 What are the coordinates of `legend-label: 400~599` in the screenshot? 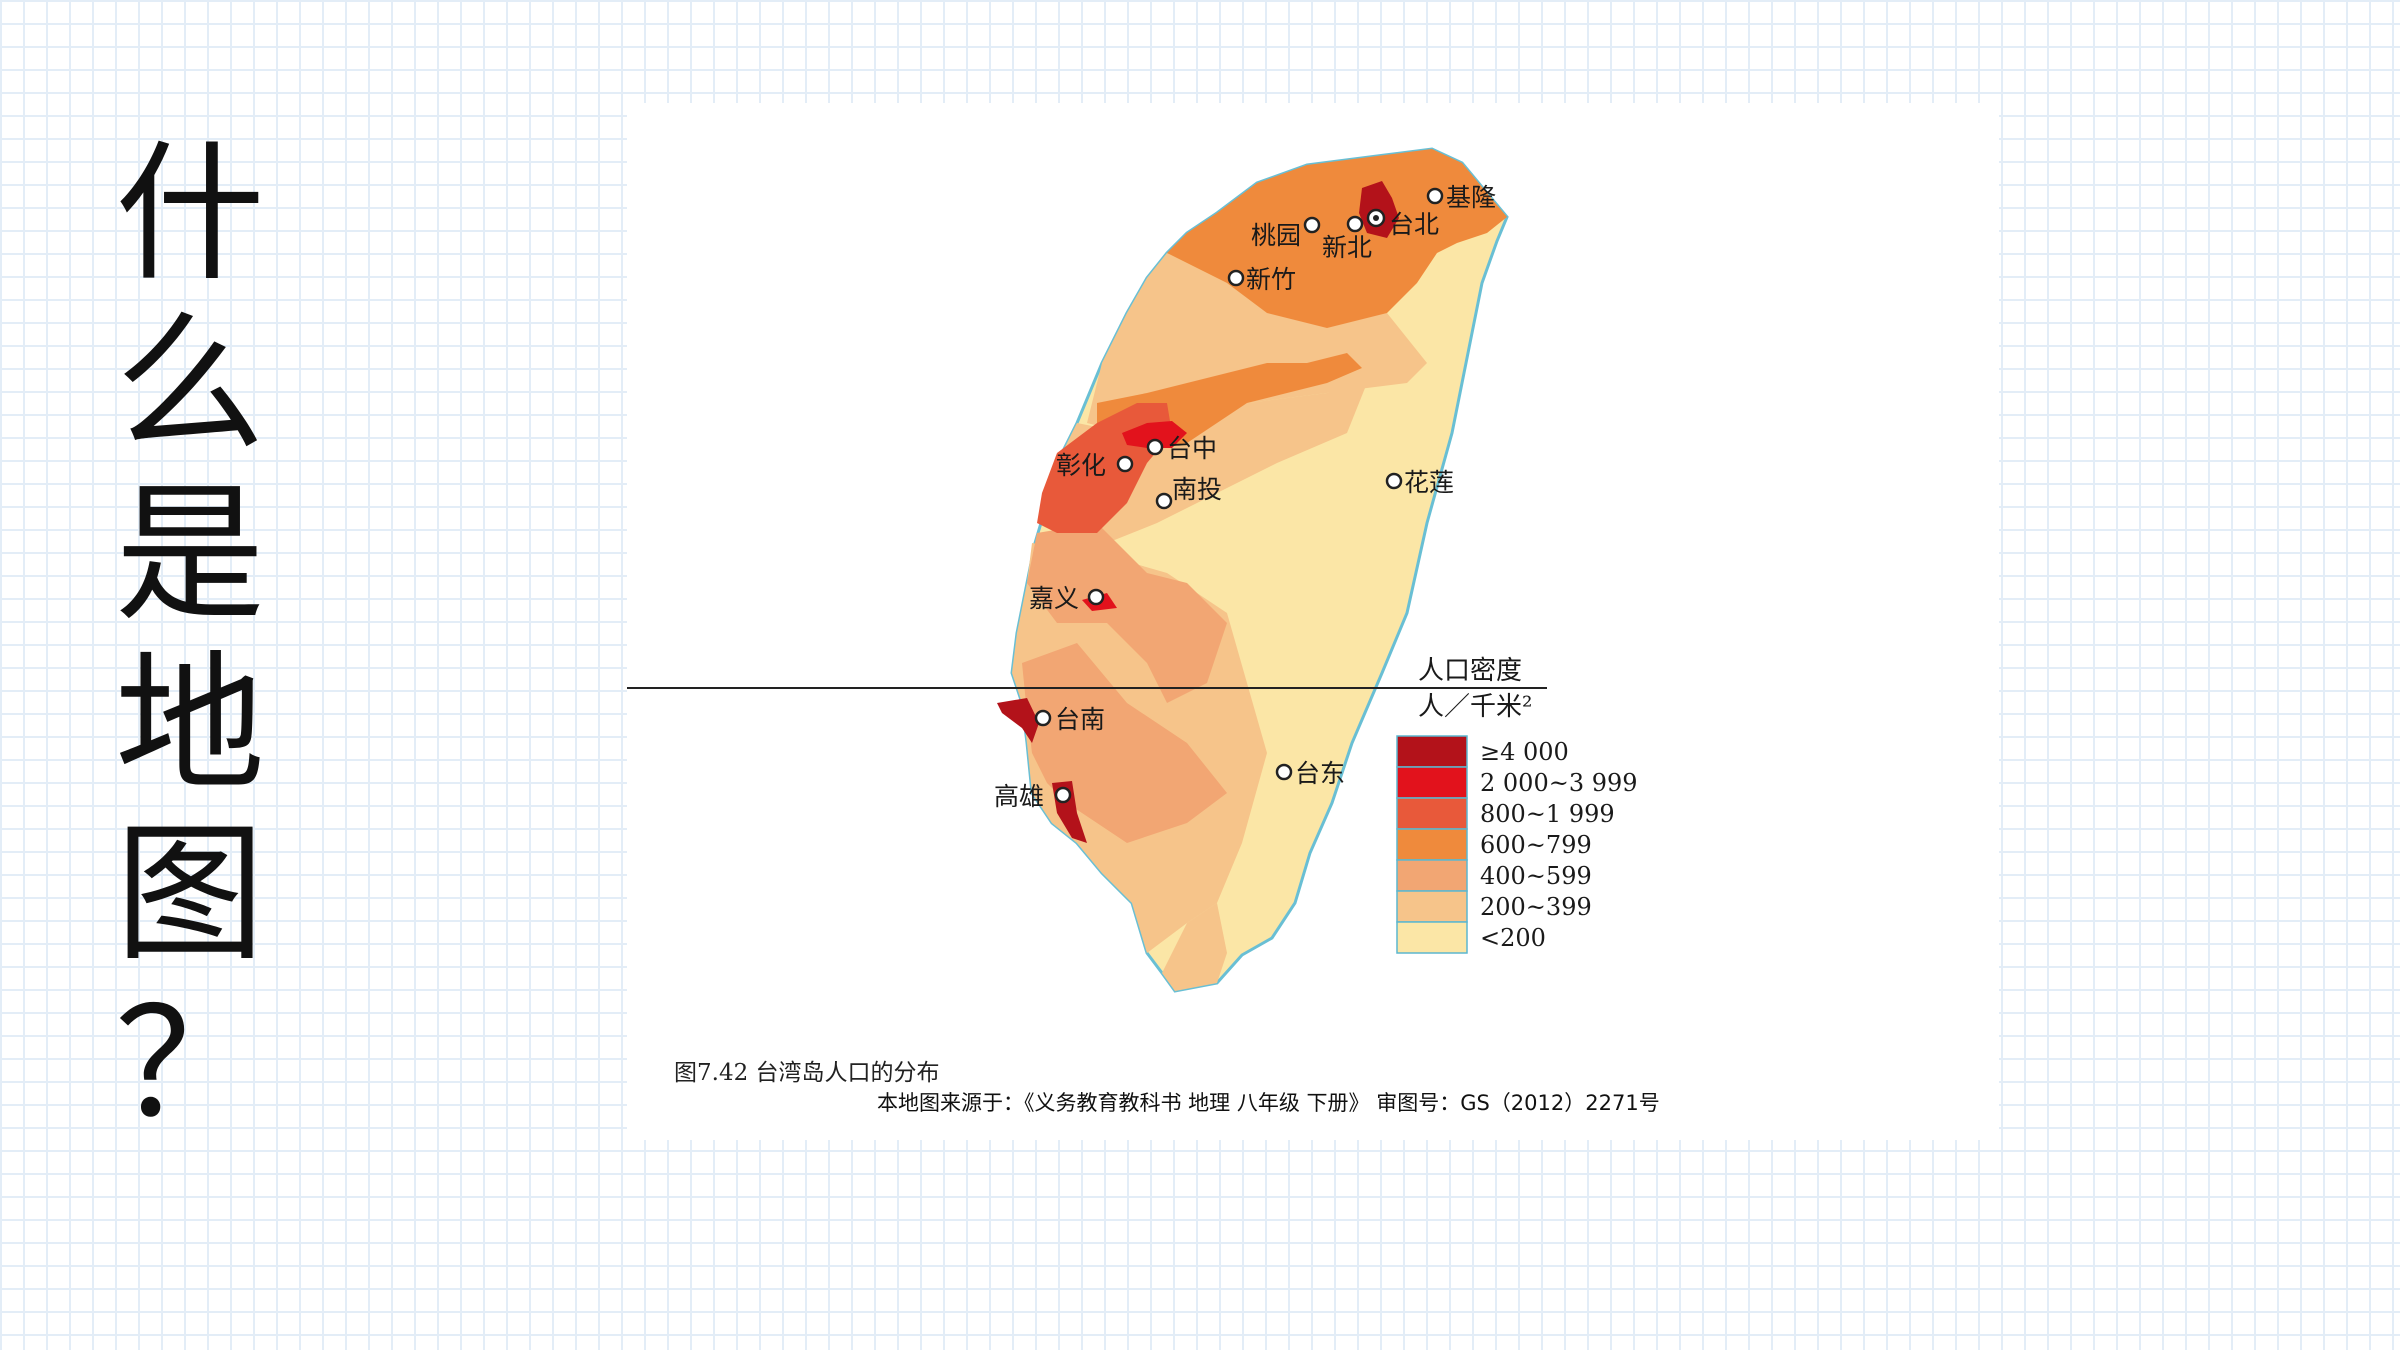 It's located at (1536, 876).